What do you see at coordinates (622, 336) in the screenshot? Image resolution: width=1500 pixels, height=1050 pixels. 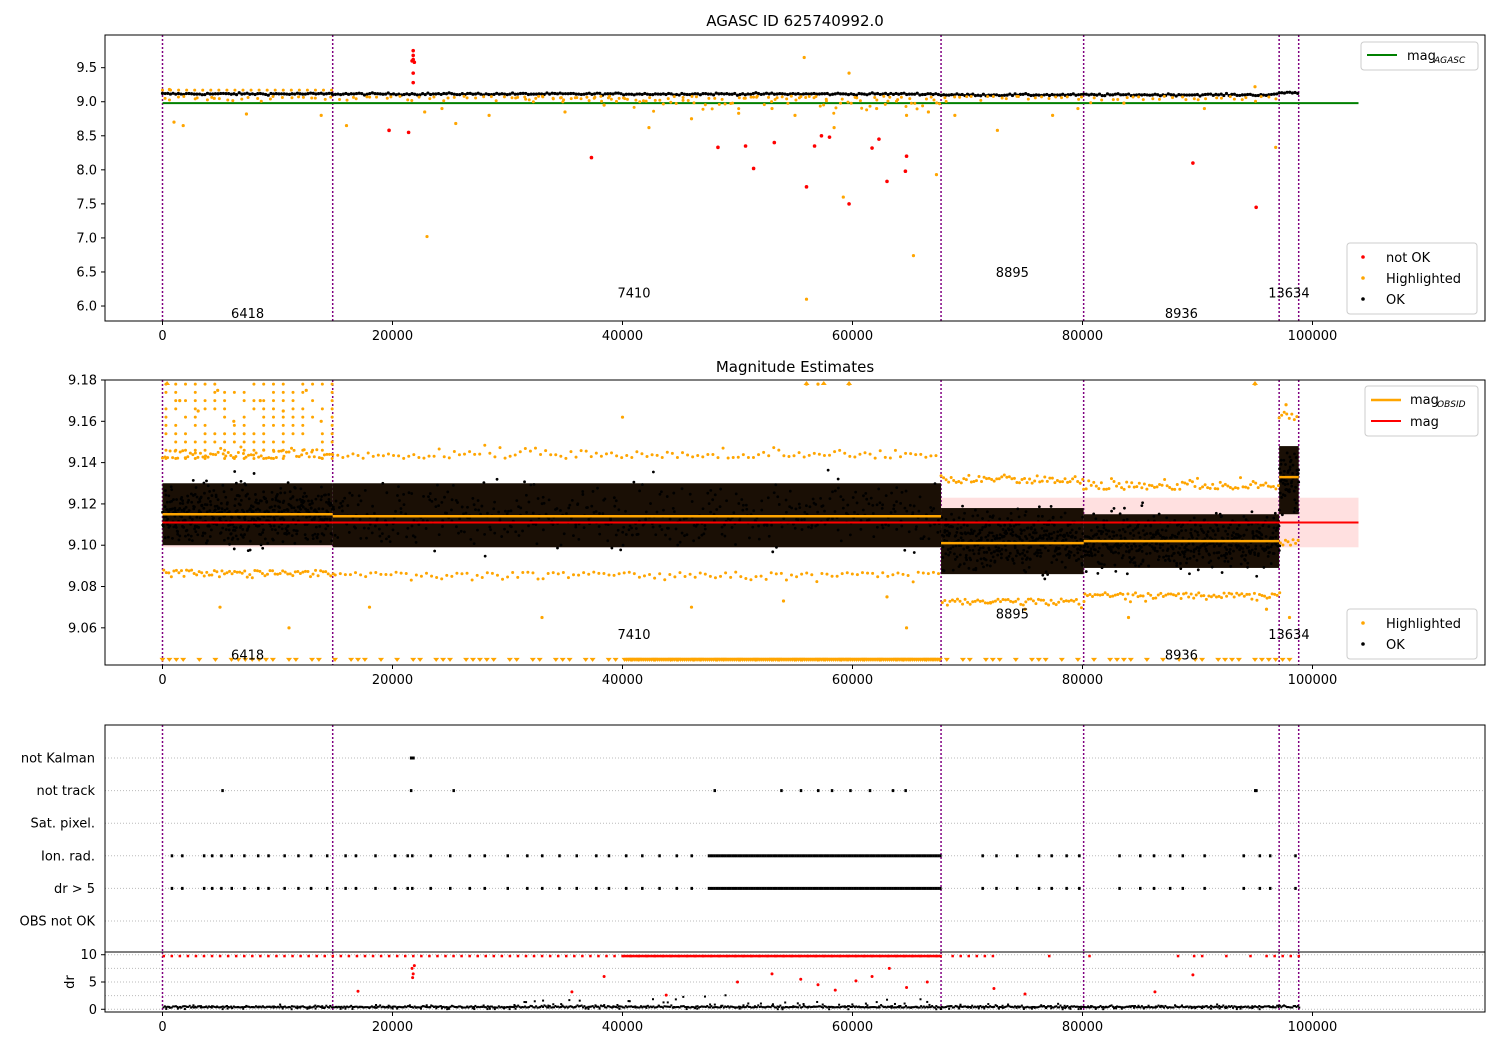 I see `top-xtick-label: 40000` at bounding box center [622, 336].